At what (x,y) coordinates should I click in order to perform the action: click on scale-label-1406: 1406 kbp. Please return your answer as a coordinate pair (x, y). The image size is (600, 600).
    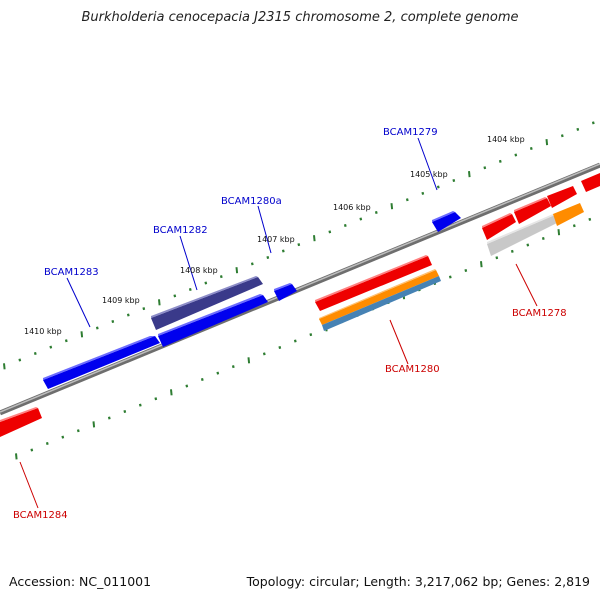
    Looking at the image, I should click on (352, 207).